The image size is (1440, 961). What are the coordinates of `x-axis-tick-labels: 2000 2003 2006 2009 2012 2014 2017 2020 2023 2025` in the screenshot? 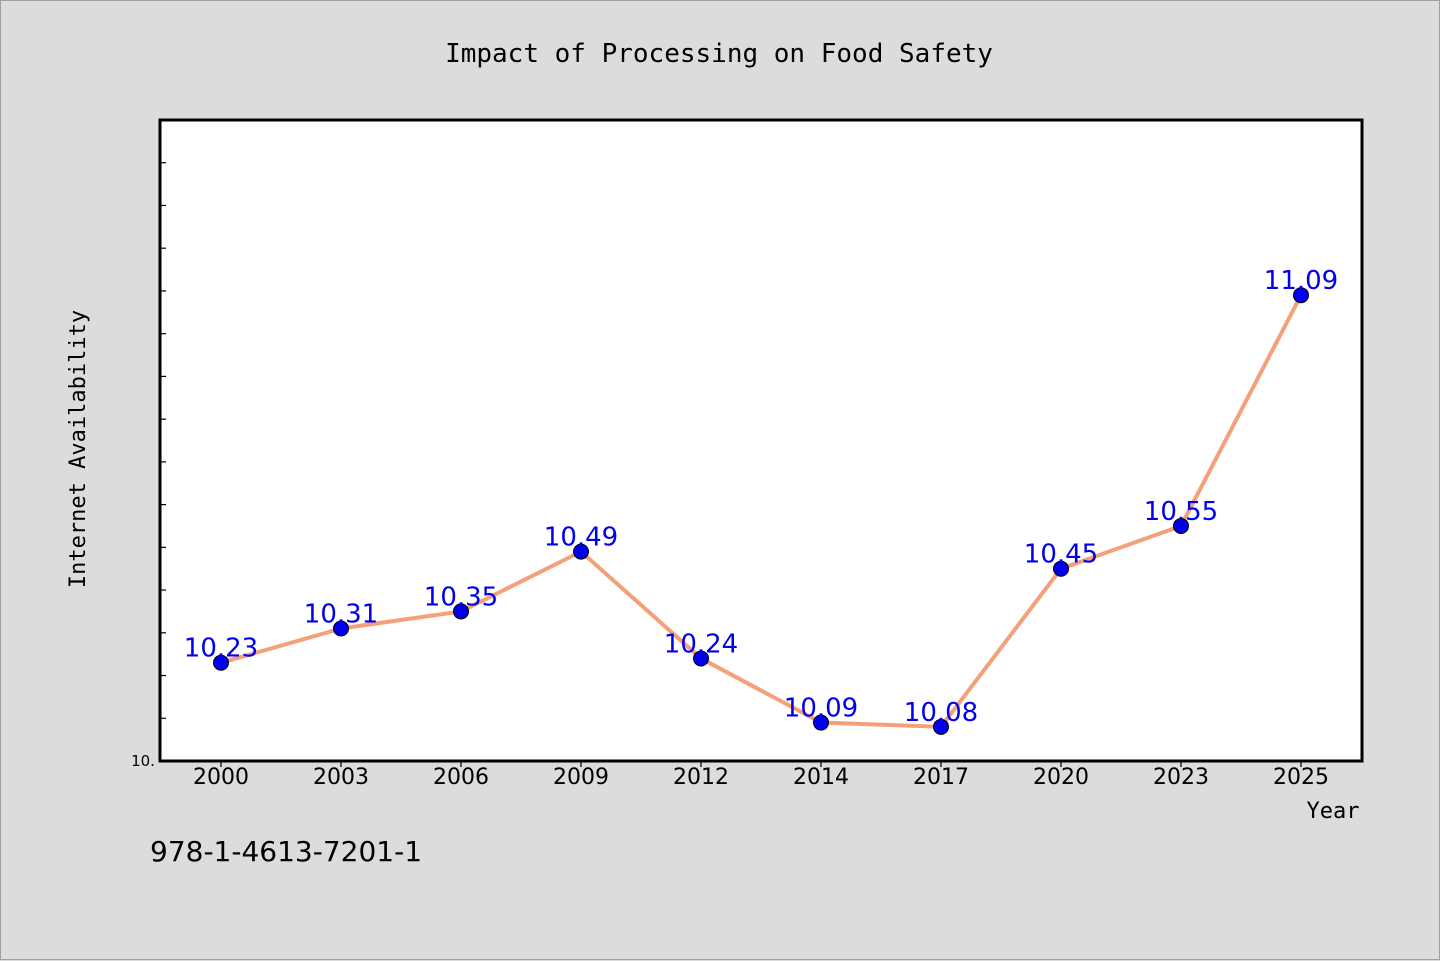 It's located at (761, 777).